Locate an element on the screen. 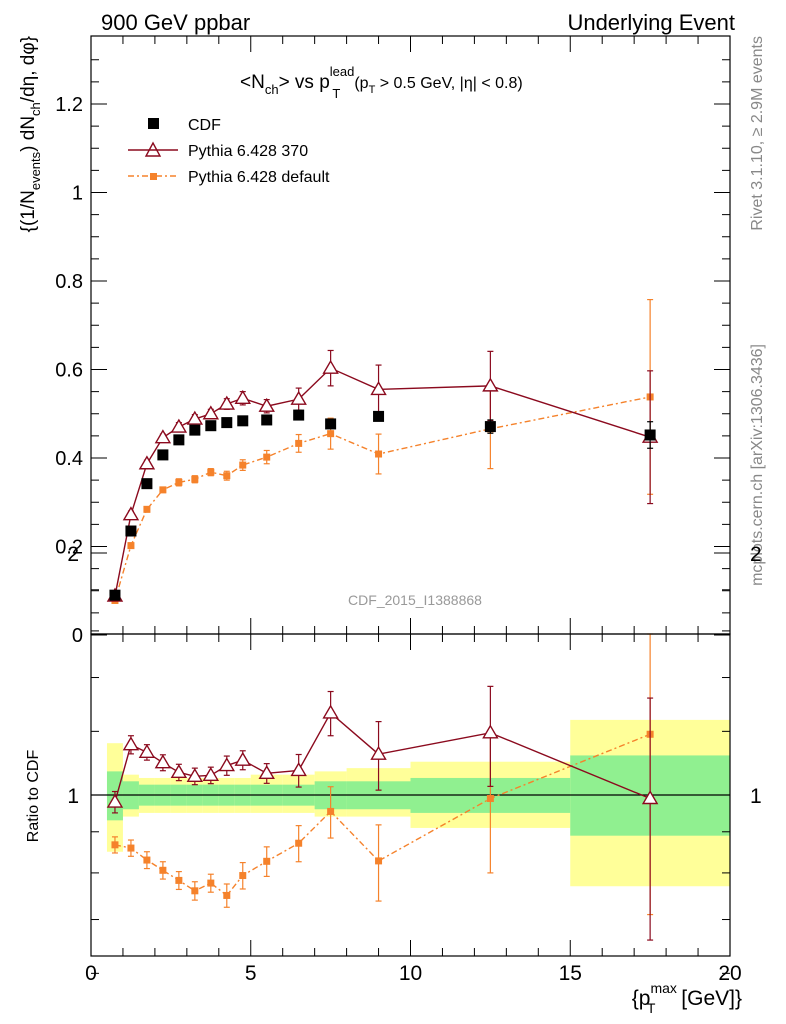 The height and width of the screenshot is (1024, 786). main-ytick-label: 1.2 is located at coordinates (69, 105).